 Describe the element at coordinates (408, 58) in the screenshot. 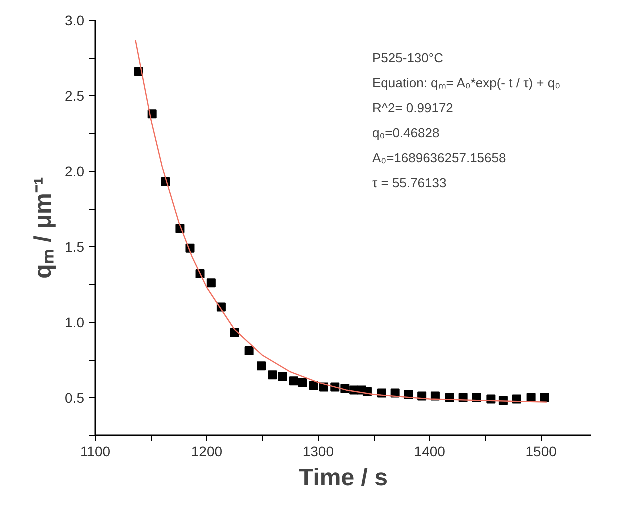

I see `annotation: P525-130°C` at that location.